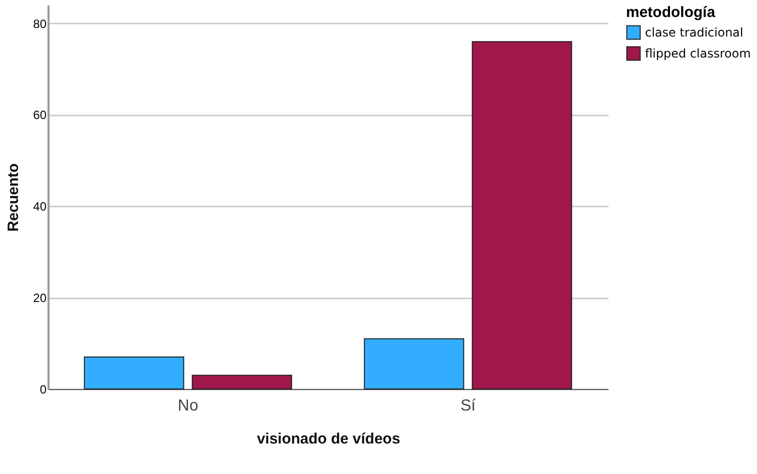 This screenshot has height=474, width=757. What do you see at coordinates (40, 23) in the screenshot?
I see `y-tick-label: 80` at bounding box center [40, 23].